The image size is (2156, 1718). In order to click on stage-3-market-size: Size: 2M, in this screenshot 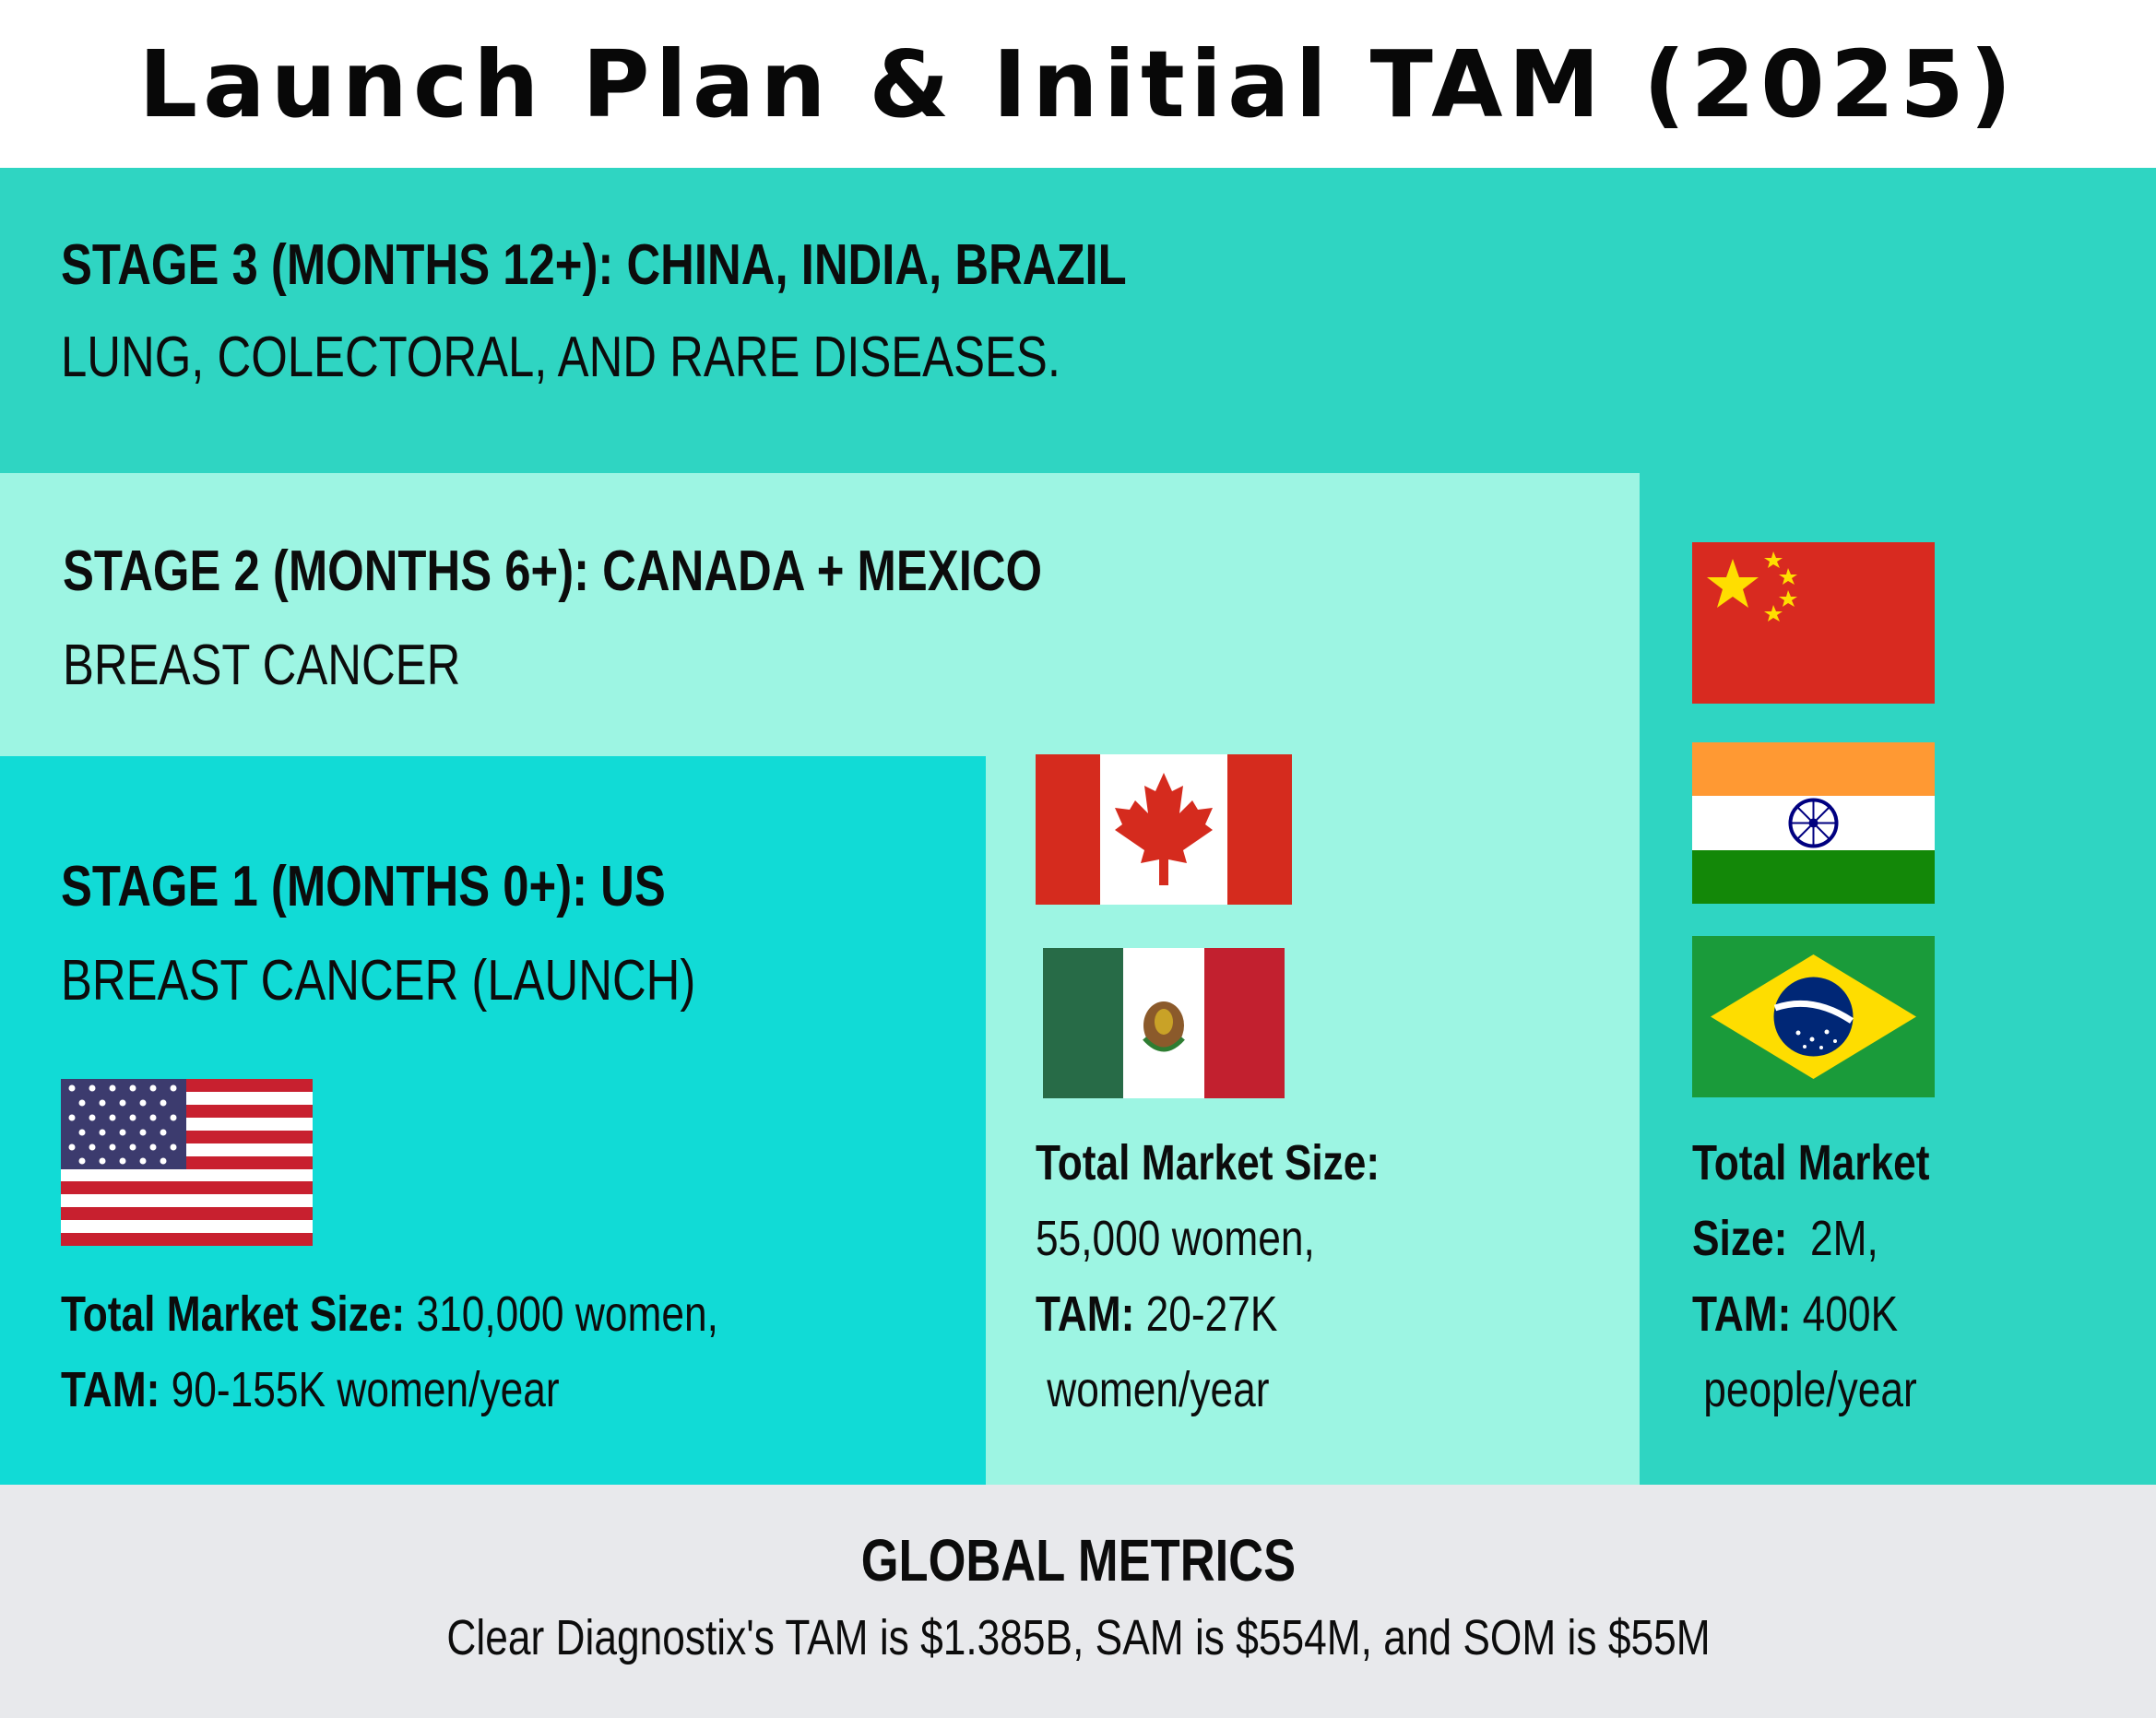, I will do `click(1785, 1238)`.